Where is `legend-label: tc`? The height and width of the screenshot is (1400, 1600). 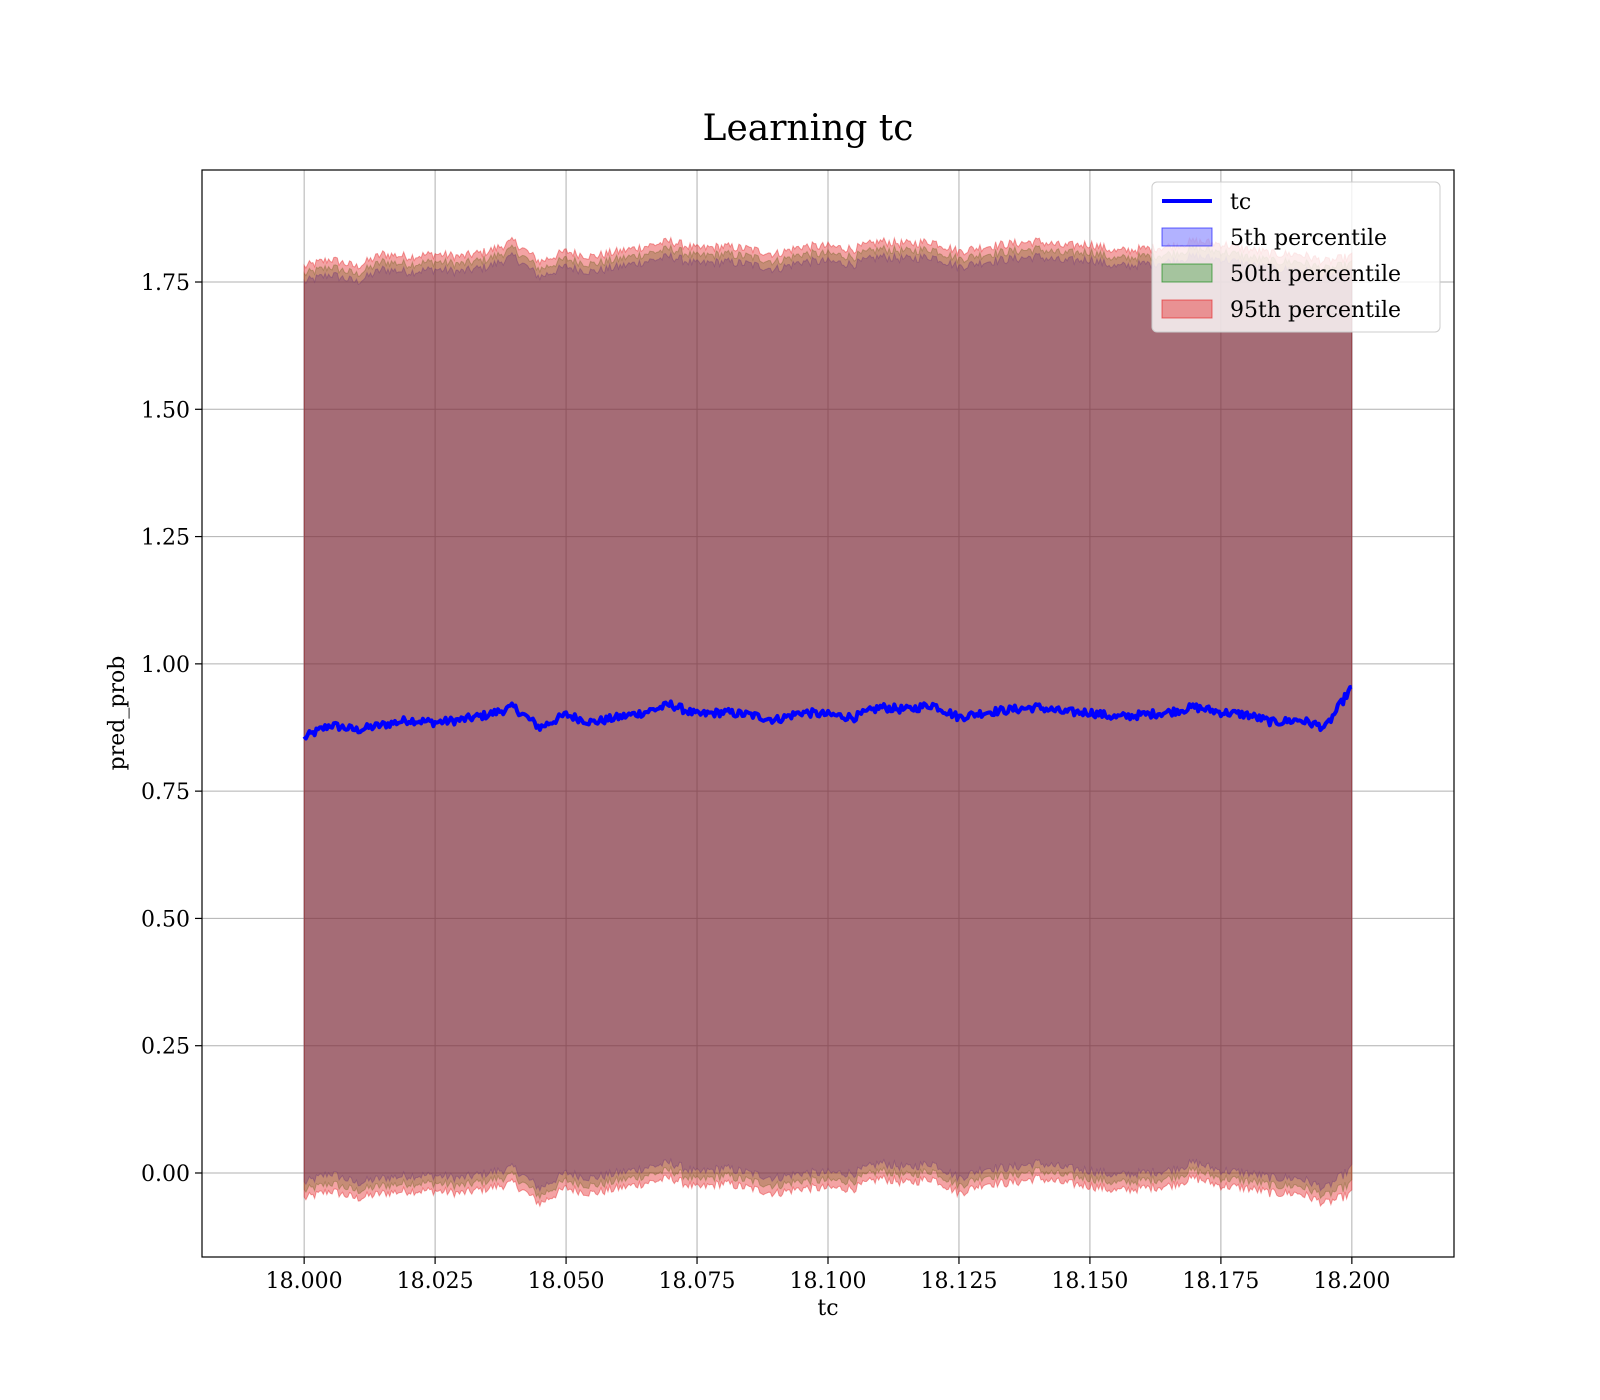 legend-label: tc is located at coordinates (1240, 202).